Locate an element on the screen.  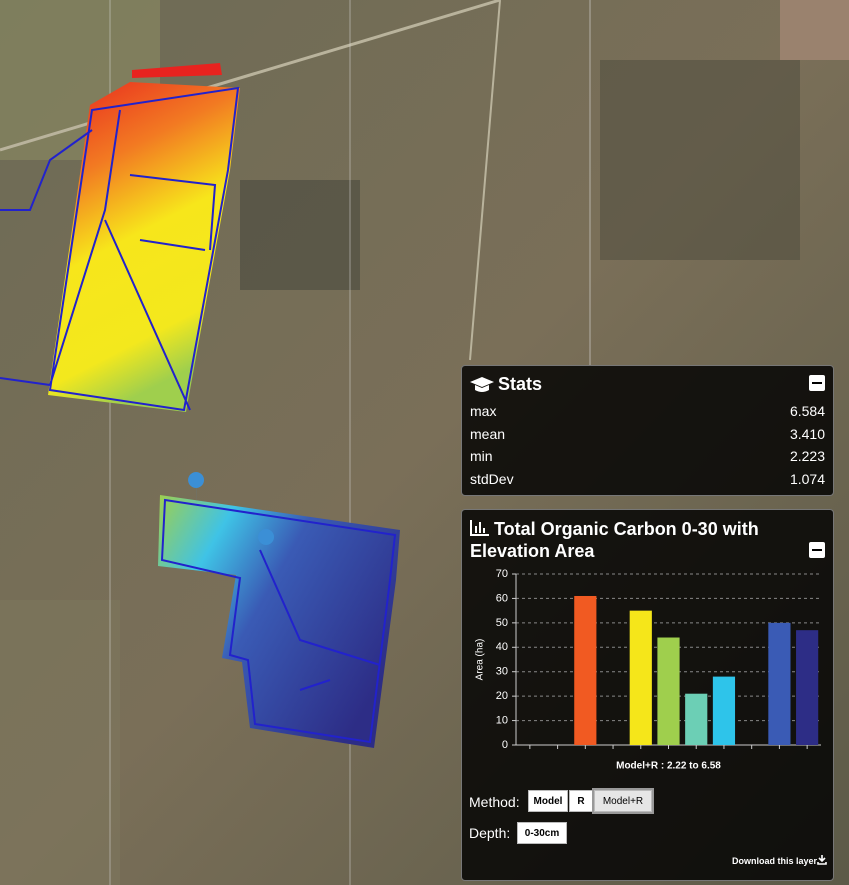
download-icon is located at coordinates (822, 860).